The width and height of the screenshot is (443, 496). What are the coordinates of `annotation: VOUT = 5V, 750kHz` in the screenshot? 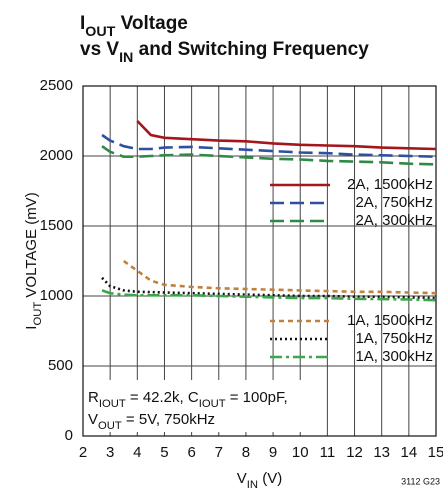 It's located at (151, 421).